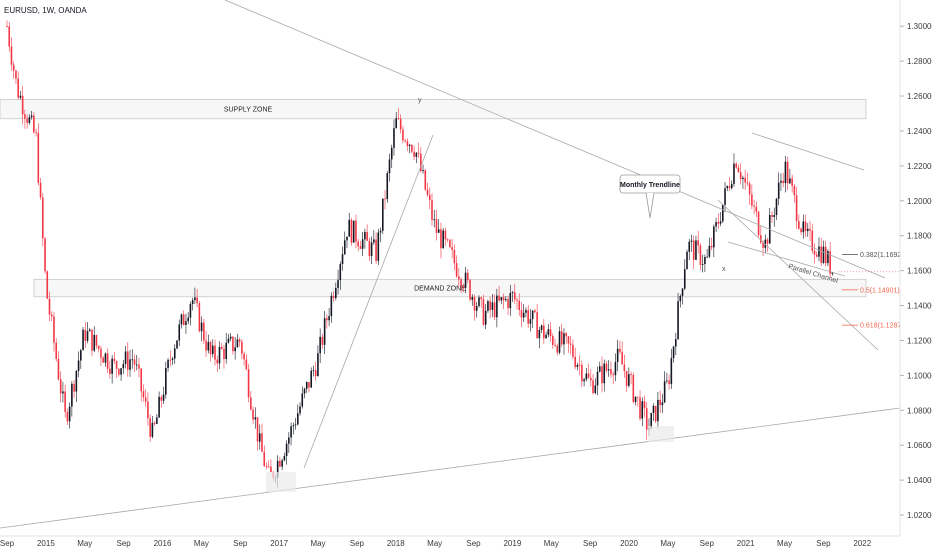  Describe the element at coordinates (590, 543) in the screenshot. I see `time-tick-label: Sep` at that location.